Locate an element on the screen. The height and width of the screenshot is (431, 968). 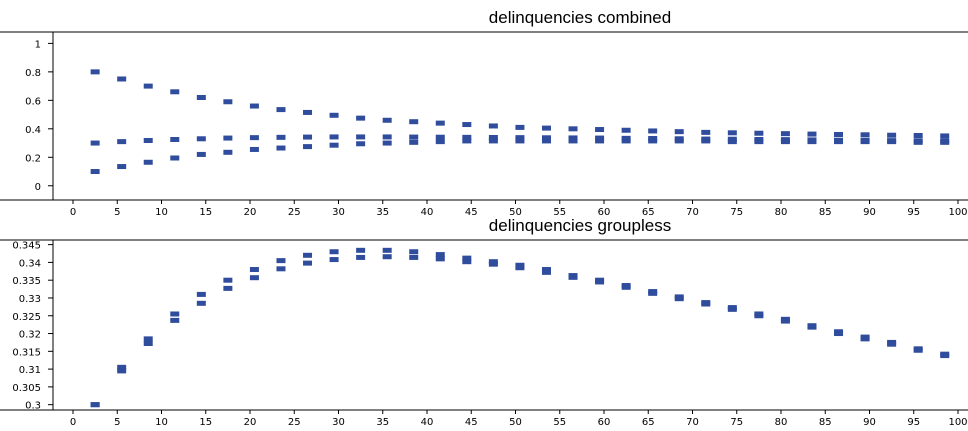
x-tick-label: 50 is located at coordinates (515, 422).